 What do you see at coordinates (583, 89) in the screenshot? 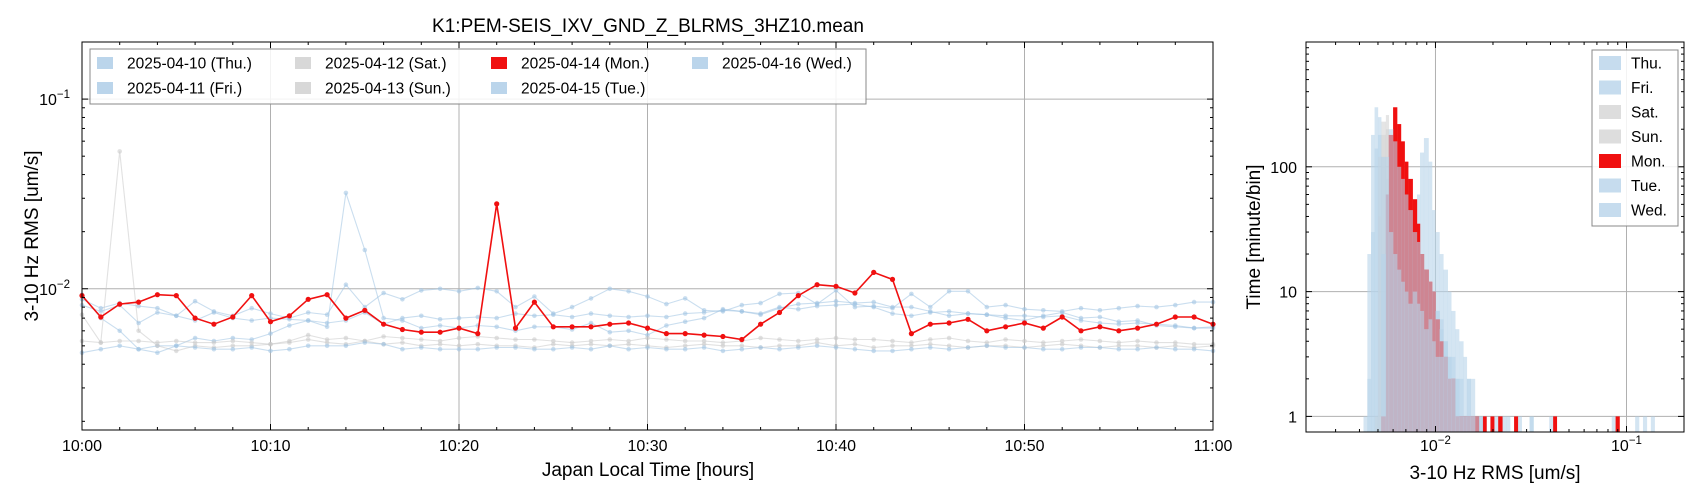
I see `timeseries-legend-label: 2025-04-15 (Tue.)` at bounding box center [583, 89].